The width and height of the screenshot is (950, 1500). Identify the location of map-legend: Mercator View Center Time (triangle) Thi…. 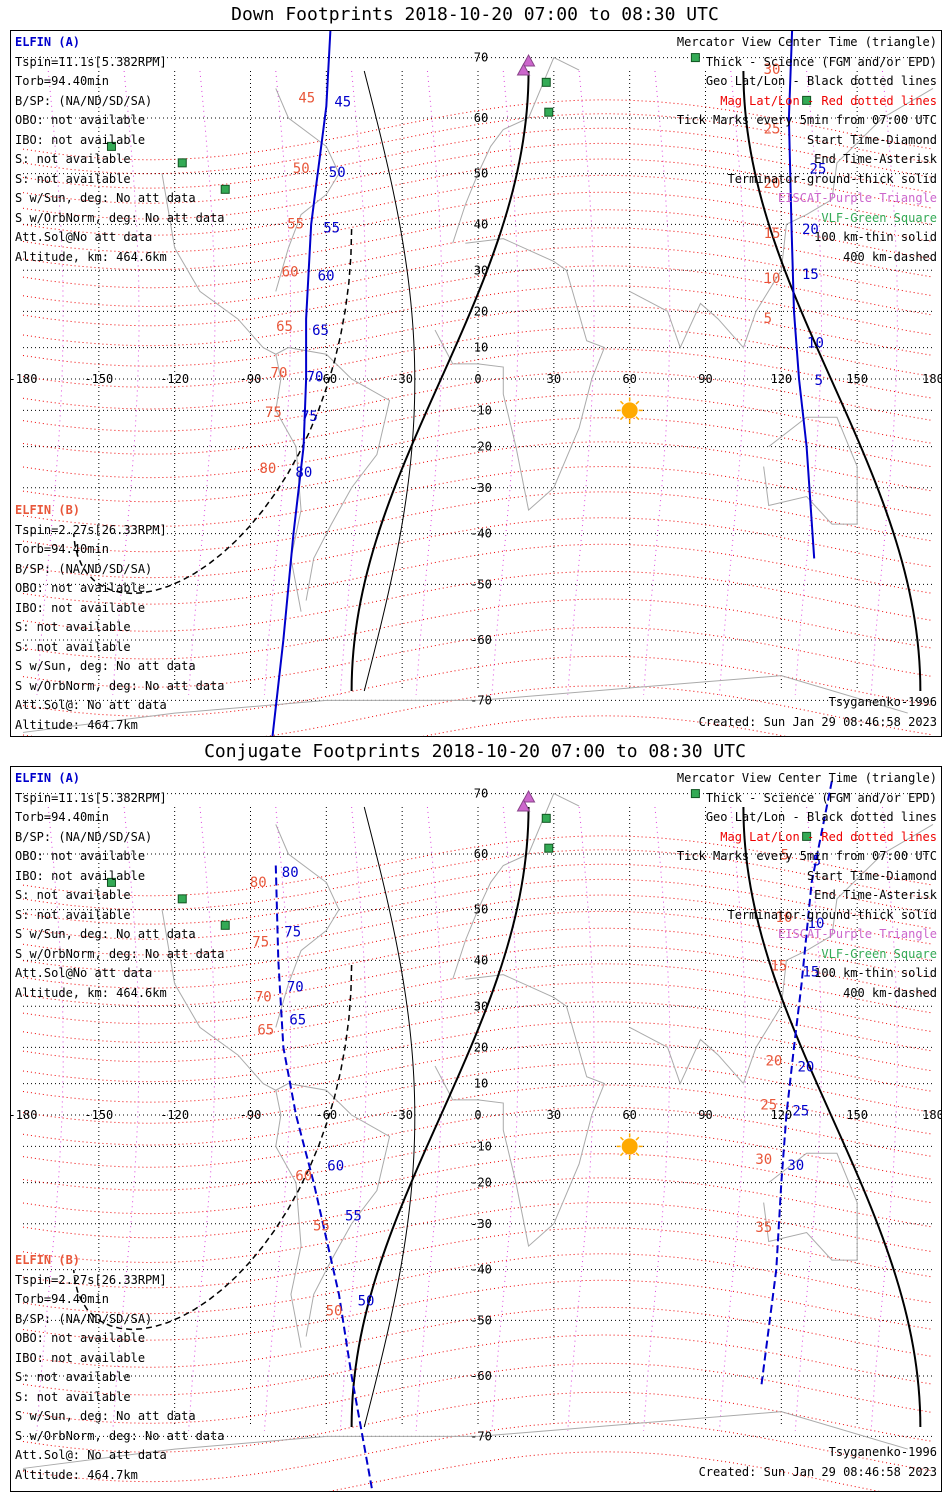
(807, 886).